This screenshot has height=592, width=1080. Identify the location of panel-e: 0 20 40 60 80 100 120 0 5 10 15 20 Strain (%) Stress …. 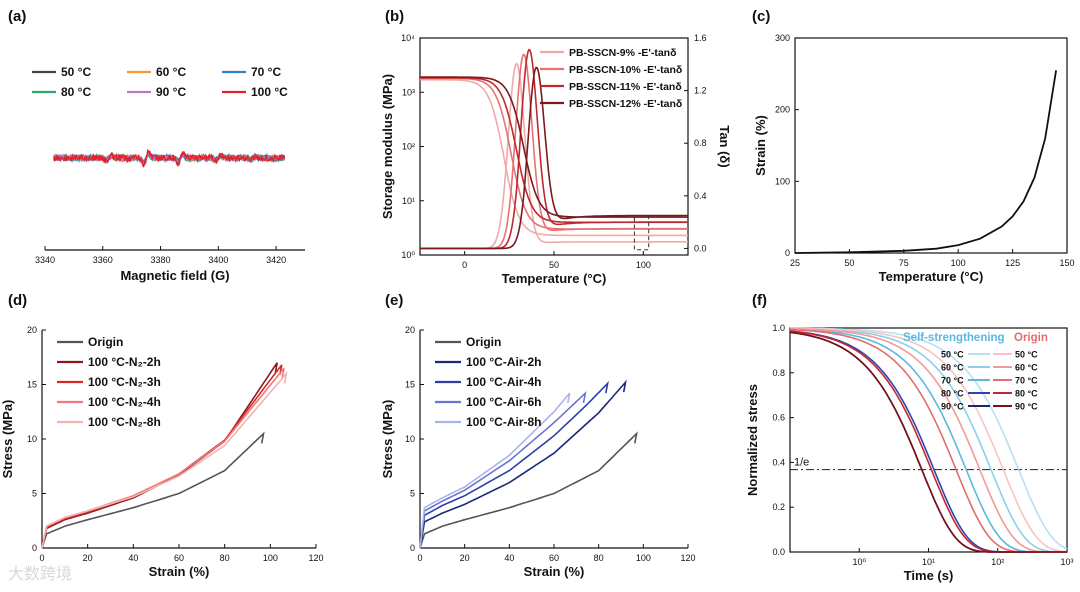
(538, 452).